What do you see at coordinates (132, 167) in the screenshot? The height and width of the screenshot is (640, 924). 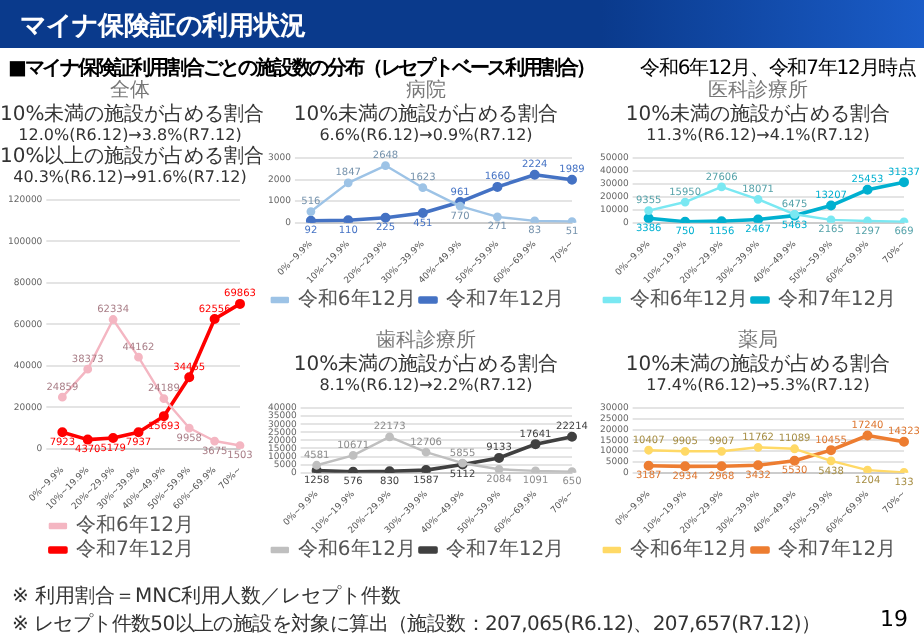 I see `text: 10%以上の施設が占める割合 40.3%(R6.12)→91.6%(R7.12)` at bounding box center [132, 167].